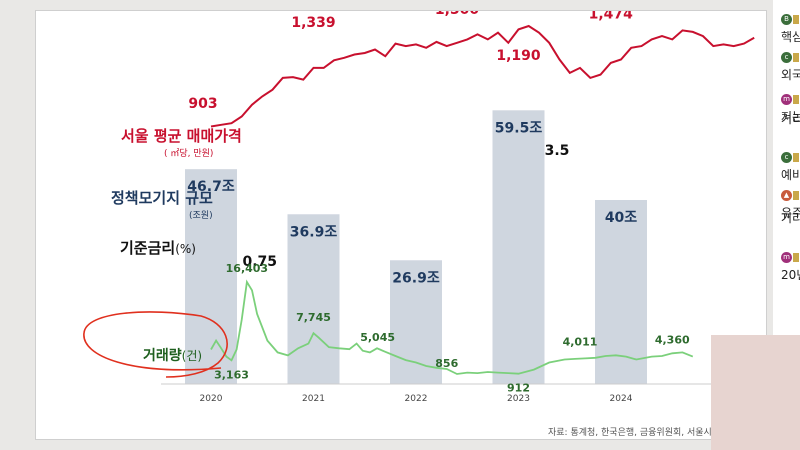  I want to click on chat-message: ▲ 유주, so click(790, 204).